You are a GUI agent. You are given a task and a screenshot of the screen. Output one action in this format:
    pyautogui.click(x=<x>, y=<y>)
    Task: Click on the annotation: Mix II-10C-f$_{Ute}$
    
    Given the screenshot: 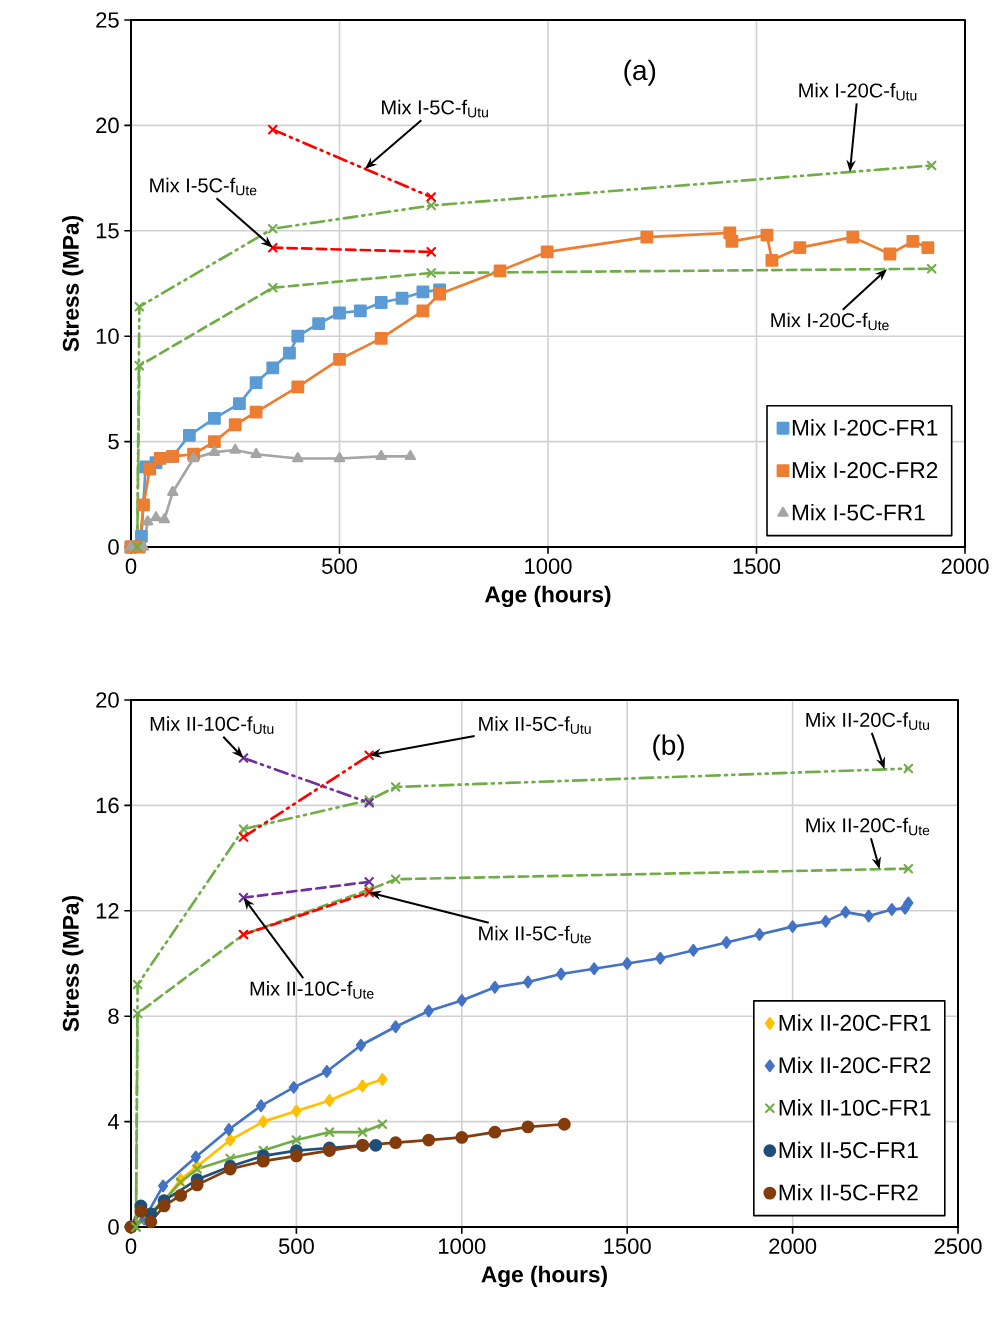 What is the action you would take?
    pyautogui.click(x=312, y=990)
    